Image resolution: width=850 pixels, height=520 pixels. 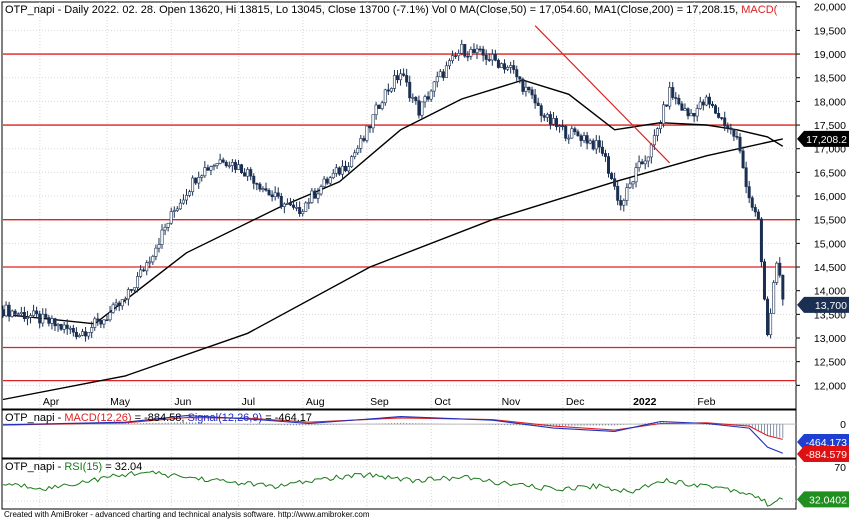 I want to click on rsi-value-tag-bg, so click(x=823, y=499).